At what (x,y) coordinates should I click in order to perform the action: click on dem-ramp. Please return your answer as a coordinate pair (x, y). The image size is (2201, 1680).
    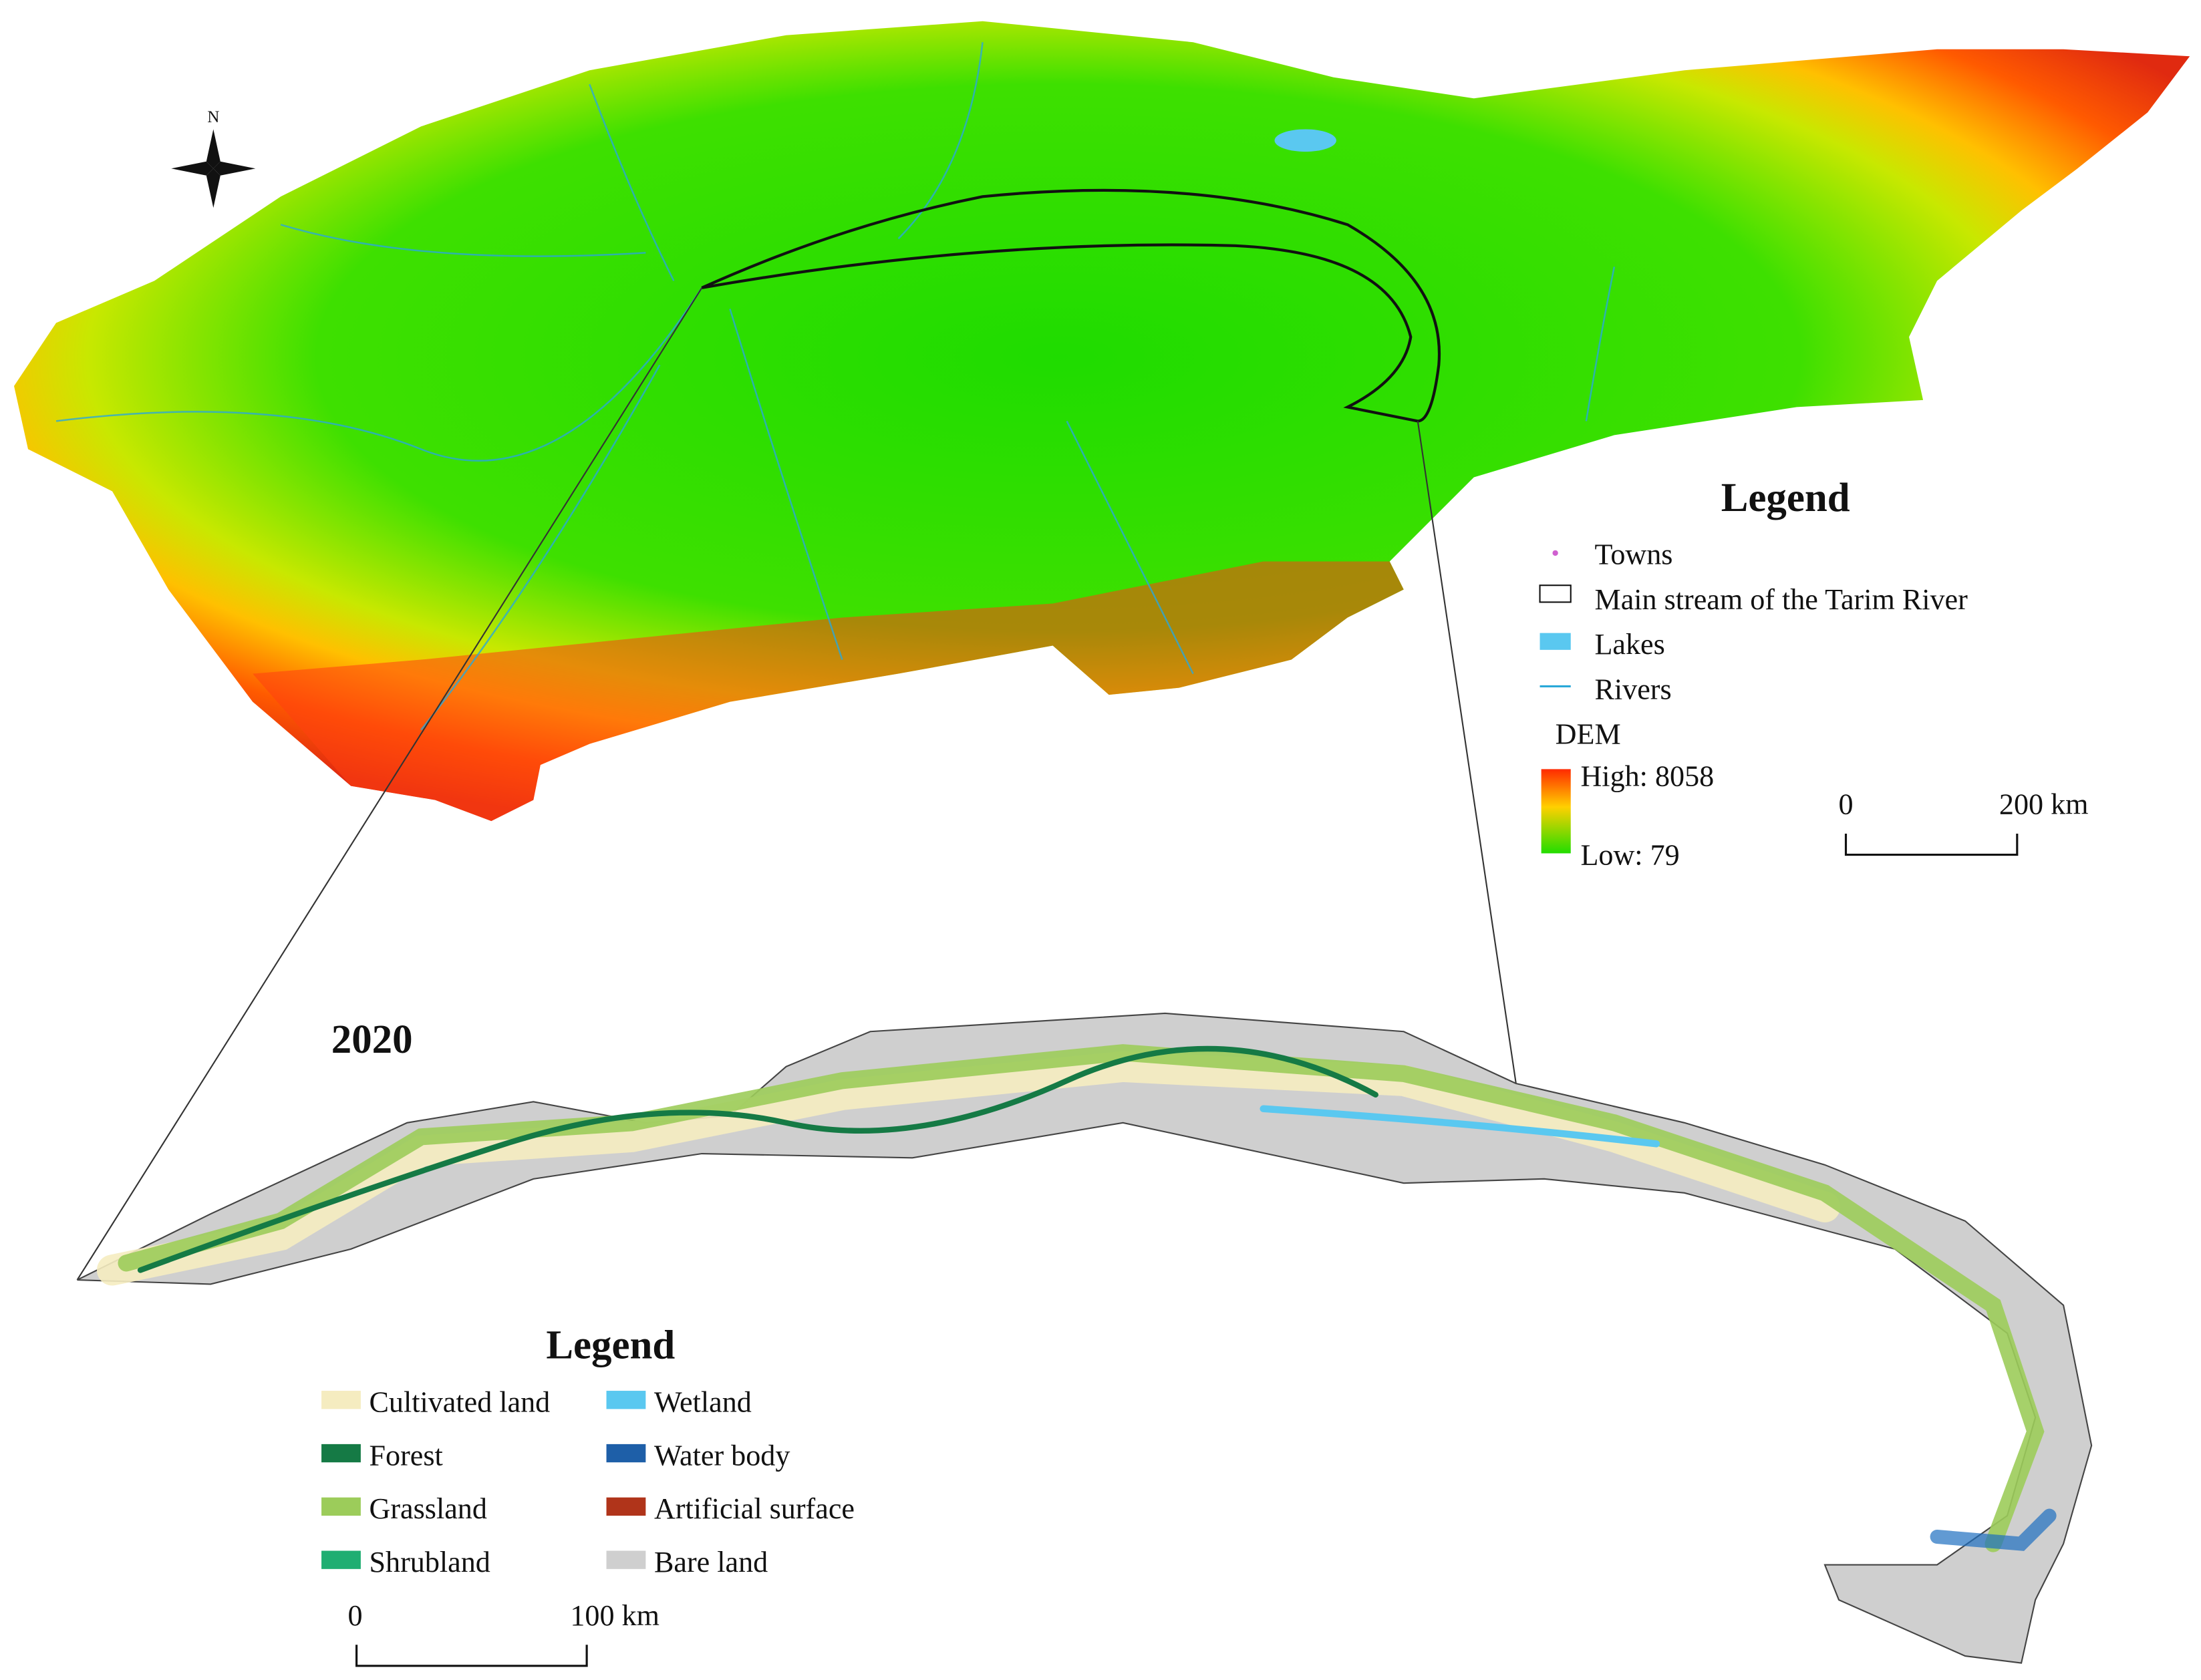
    Looking at the image, I should click on (1556, 811).